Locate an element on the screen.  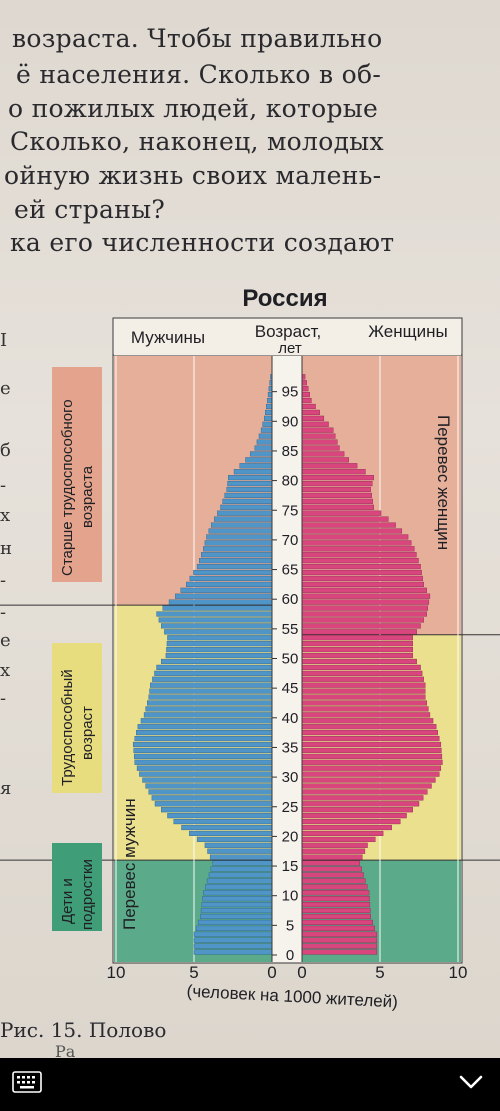
x-tick-label-left: 10 is located at coordinates (116, 972).